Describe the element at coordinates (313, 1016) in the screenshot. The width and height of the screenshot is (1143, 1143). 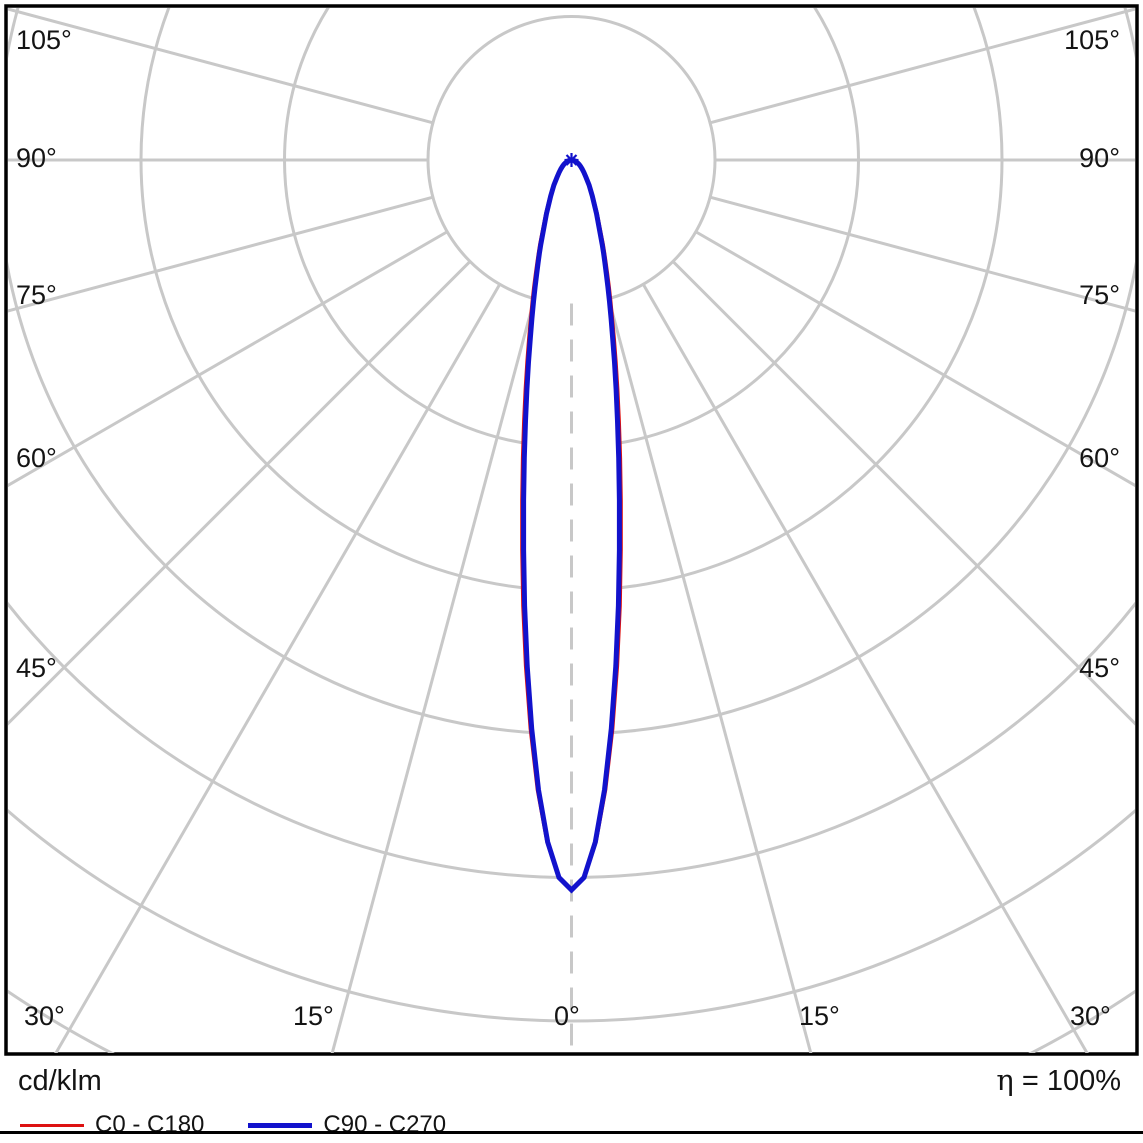
I see `angle-label-bottom-1: 15°` at that location.